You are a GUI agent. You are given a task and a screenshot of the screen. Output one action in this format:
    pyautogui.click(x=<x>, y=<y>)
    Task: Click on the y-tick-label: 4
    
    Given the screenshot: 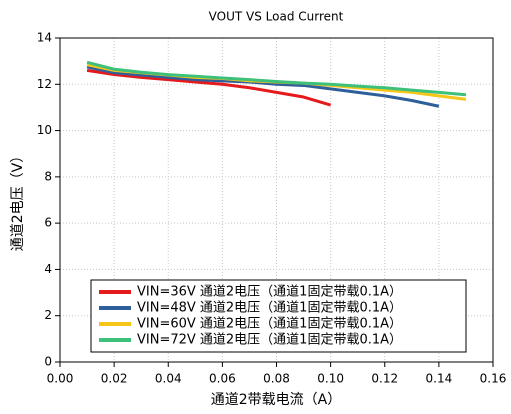 What is the action you would take?
    pyautogui.click(x=48, y=269)
    